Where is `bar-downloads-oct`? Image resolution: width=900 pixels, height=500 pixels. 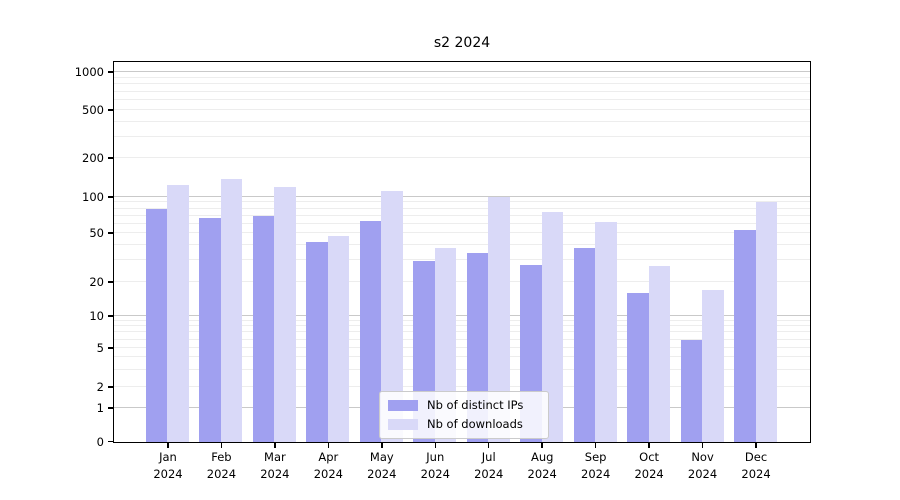
bar-downloads-oct is located at coordinates (659, 354).